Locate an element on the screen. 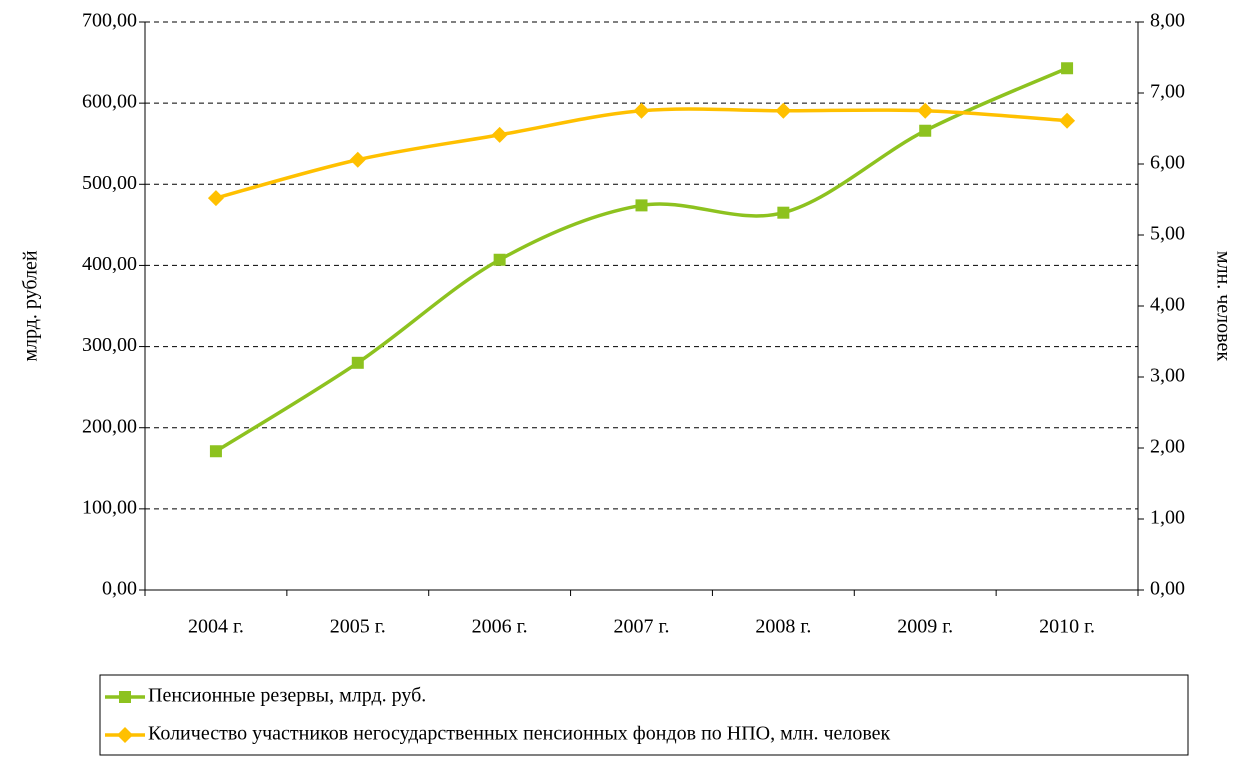 This screenshot has width=1242, height=764. y-tick-label: 100,00 is located at coordinates (109, 507).